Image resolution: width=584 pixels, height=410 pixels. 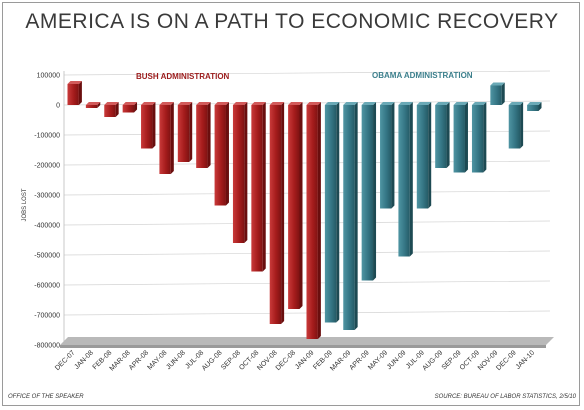 I want to click on annotations: BUSH ADMINISTRATION OBAMA ADMINISTRATION, so click(x=304, y=76).